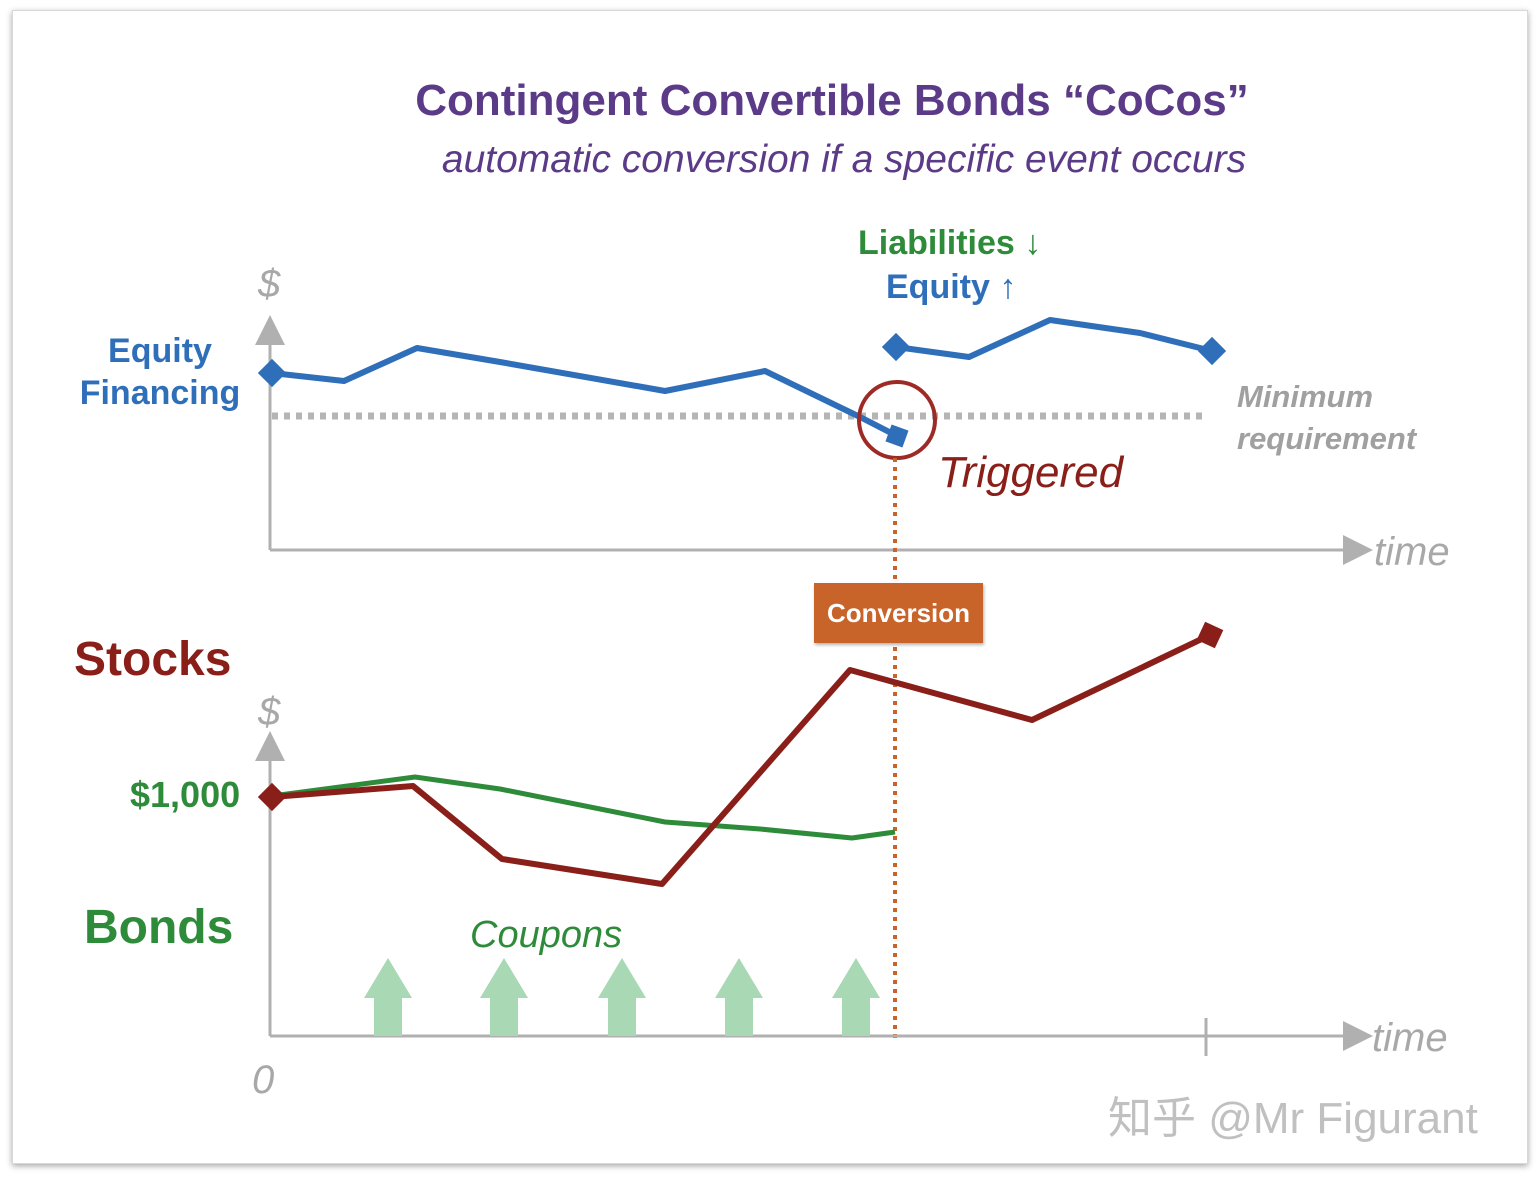  I want to click on stocks-label: Stocks, so click(153, 659).